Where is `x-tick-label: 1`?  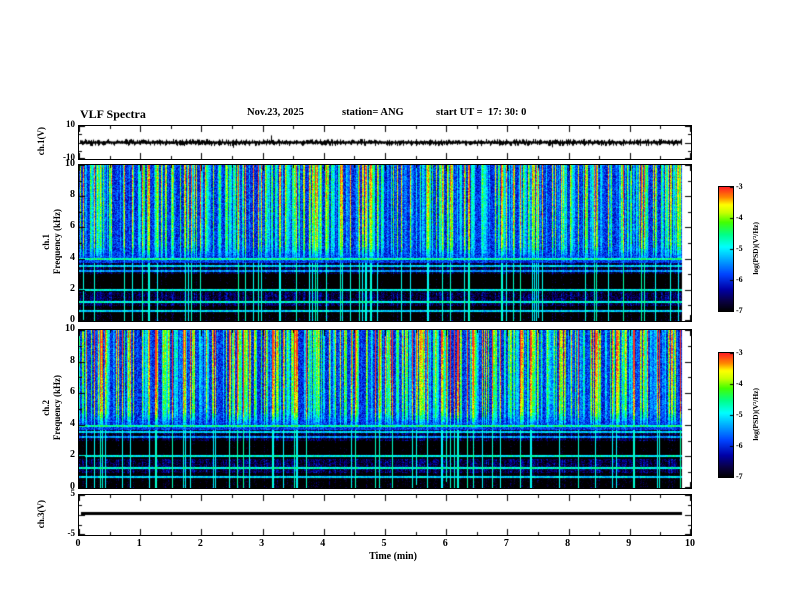
x-tick-label: 1 is located at coordinates (139, 543).